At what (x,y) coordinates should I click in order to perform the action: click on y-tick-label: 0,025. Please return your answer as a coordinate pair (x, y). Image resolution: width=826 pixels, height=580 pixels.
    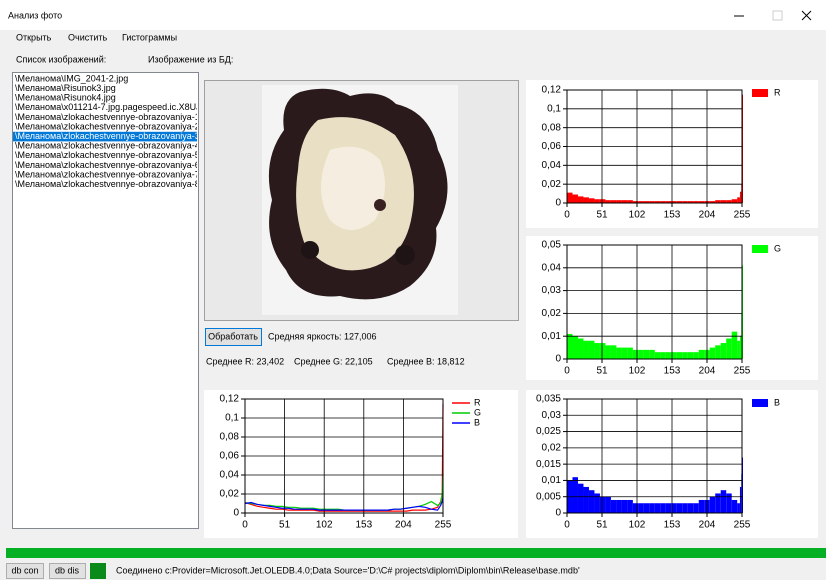
    Looking at the image, I should click on (548, 431).